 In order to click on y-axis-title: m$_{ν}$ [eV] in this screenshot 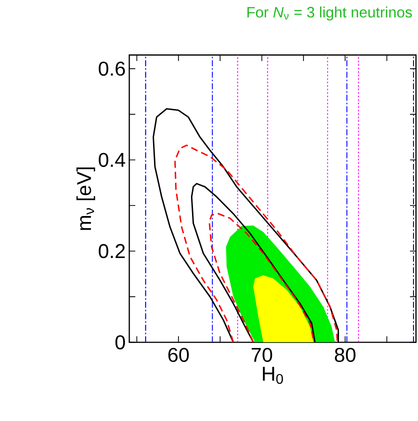, I will do `click(86, 198)`.